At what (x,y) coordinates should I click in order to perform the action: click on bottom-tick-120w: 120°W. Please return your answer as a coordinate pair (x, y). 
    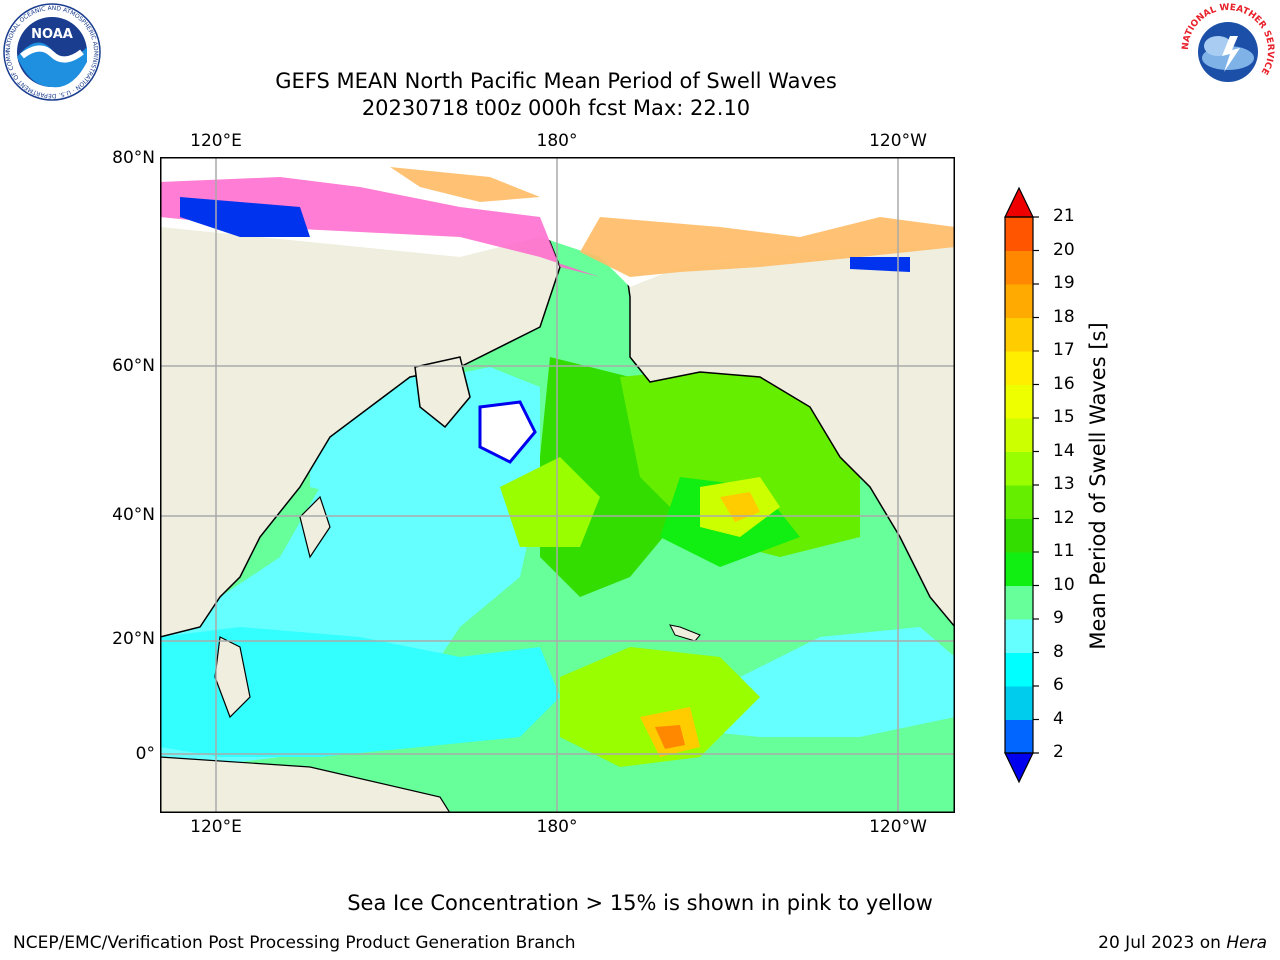
    Looking at the image, I should click on (898, 827).